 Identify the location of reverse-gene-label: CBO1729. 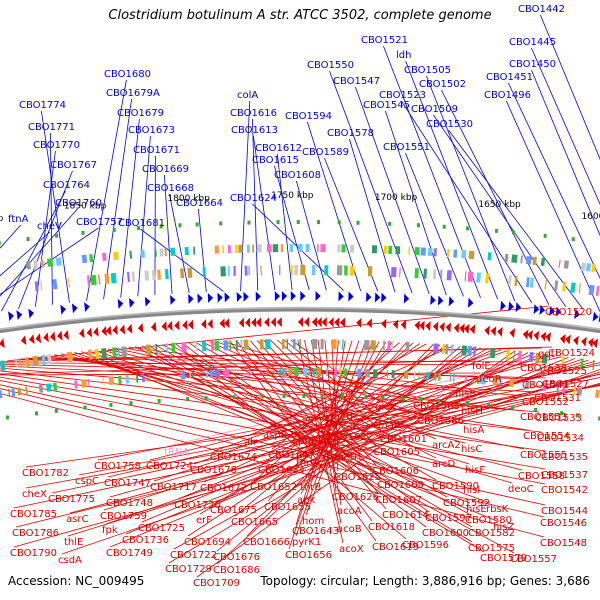
(188, 569).